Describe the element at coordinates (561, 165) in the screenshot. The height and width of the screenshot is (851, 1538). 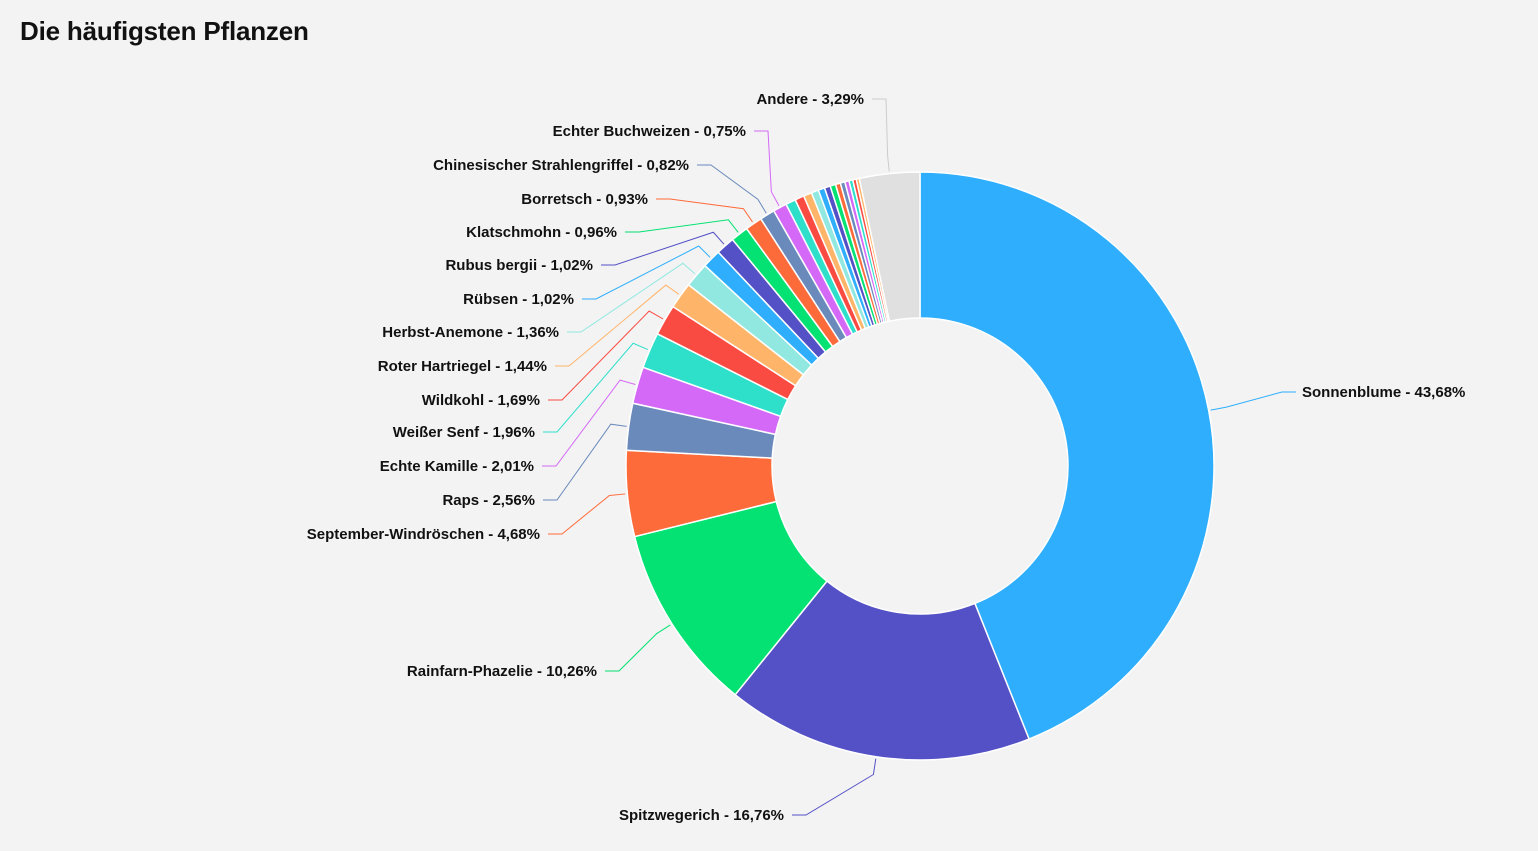
I see `slice-label-14: Chinesischer Strahlengriffel - 0,82%` at that location.